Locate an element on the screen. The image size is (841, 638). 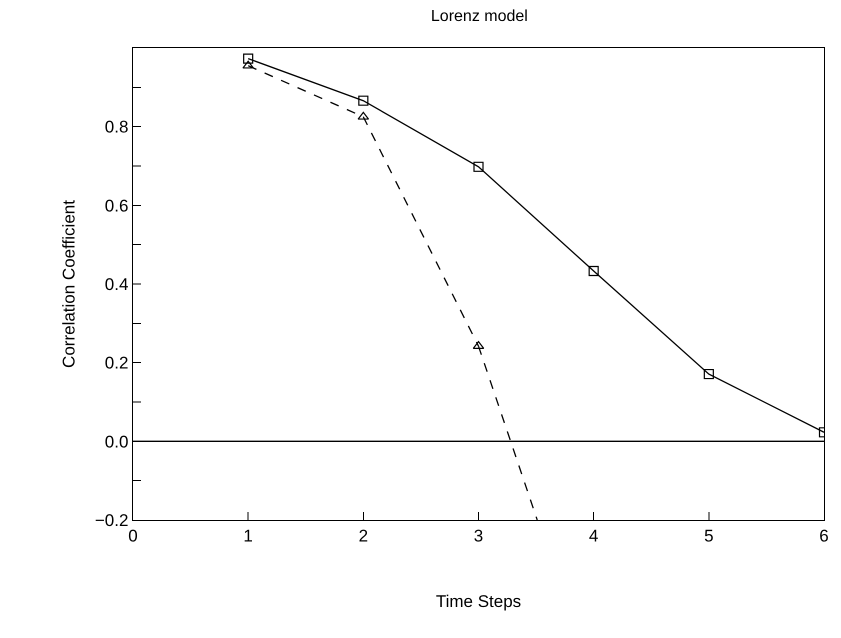
x-axis-title: Time Steps is located at coordinates (479, 601).